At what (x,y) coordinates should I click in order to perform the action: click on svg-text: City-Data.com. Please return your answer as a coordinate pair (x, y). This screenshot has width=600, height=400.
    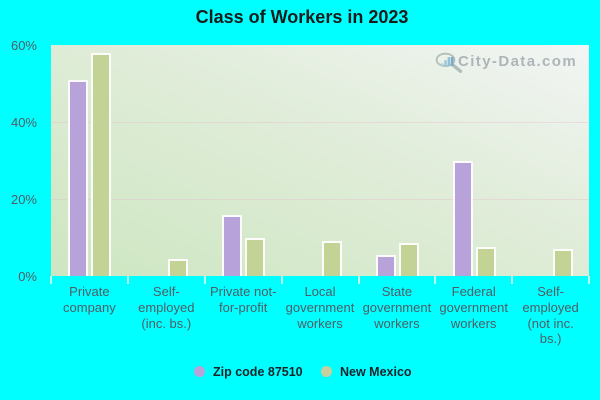
    Looking at the image, I should click on (517, 61).